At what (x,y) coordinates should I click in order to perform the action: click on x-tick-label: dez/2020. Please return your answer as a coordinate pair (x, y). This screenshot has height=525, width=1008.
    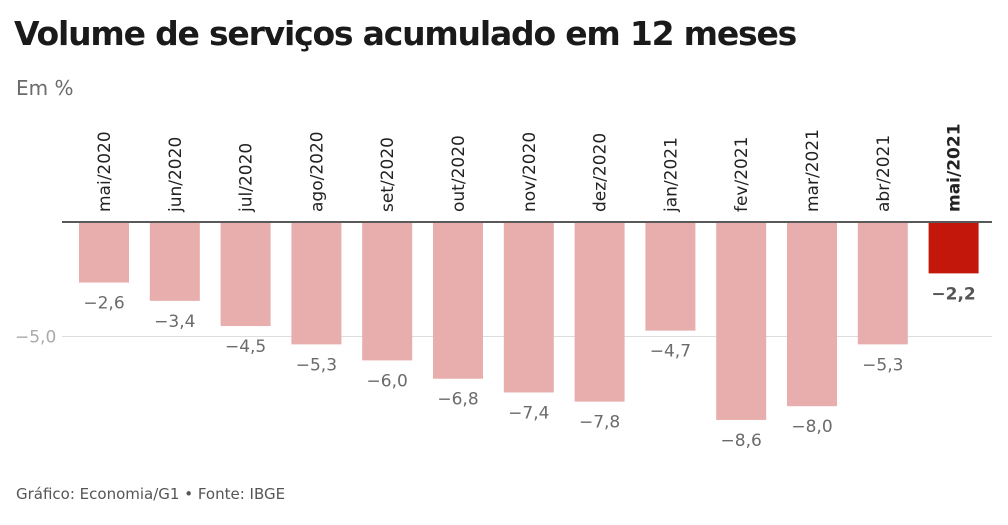
    Looking at the image, I should click on (601, 172).